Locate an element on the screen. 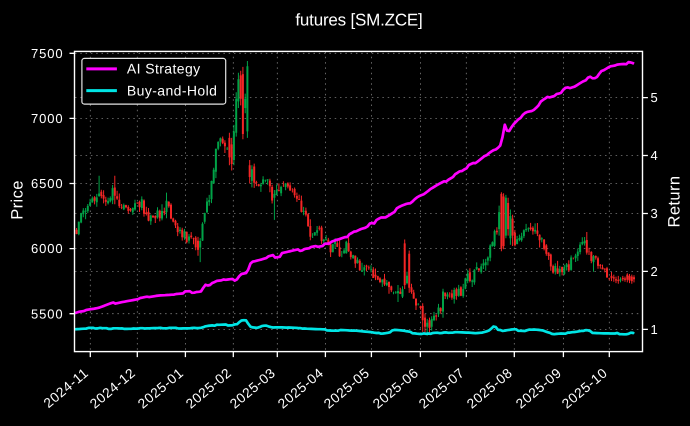 Image resolution: width=690 pixels, height=426 pixels. svg-text: 7000 is located at coordinates (47, 118).